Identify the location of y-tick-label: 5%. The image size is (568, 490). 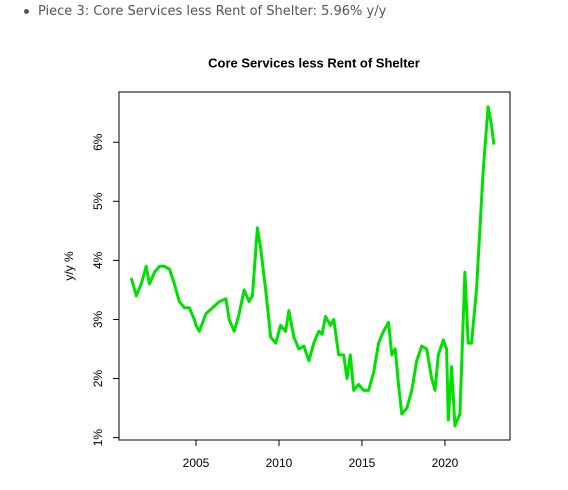
(98, 201).